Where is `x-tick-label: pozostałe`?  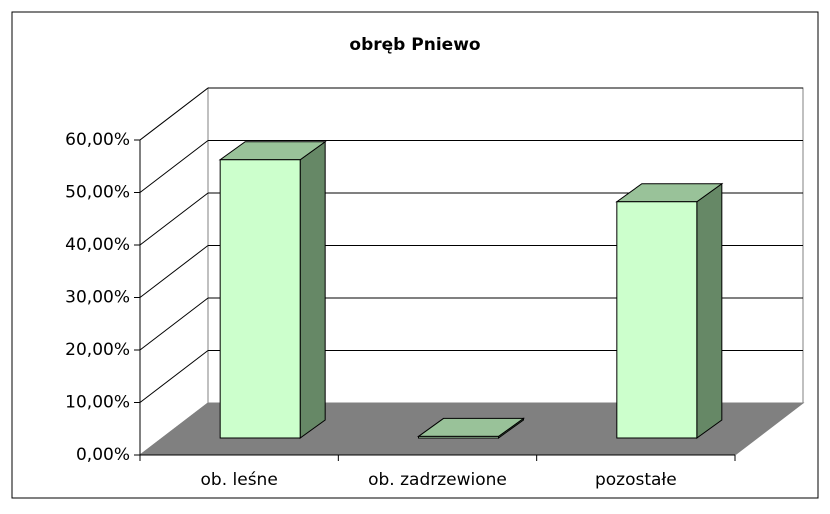
x-tick-label: pozostałe is located at coordinates (636, 480).